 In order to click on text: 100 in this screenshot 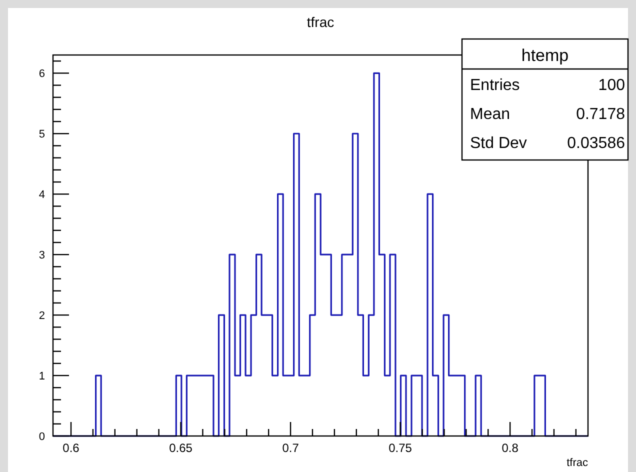, I will do `click(612, 85)`.